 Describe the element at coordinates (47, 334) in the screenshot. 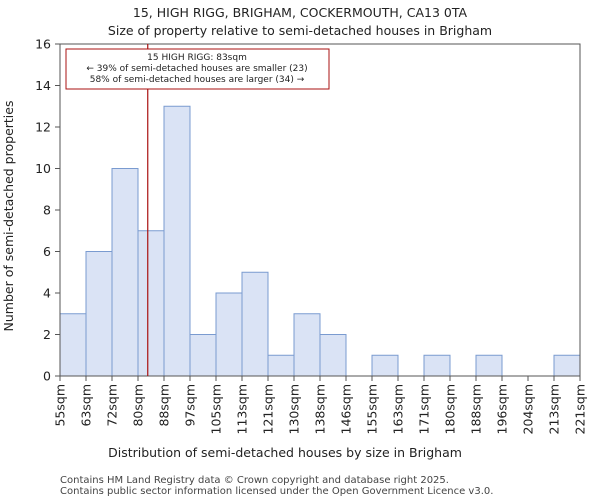

I see `y-tick-label: 2` at that location.